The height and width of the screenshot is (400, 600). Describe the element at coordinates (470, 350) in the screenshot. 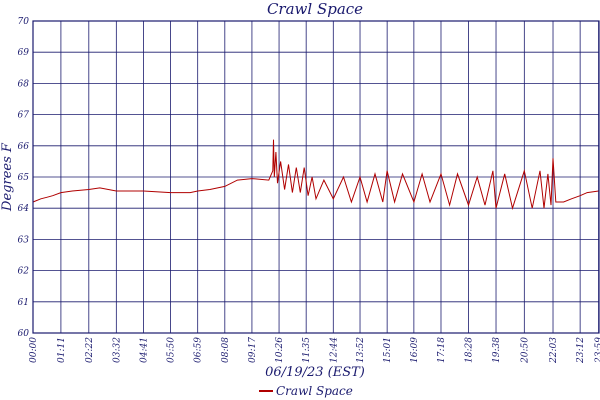

I see `x-tick-label: 18:28` at that location.